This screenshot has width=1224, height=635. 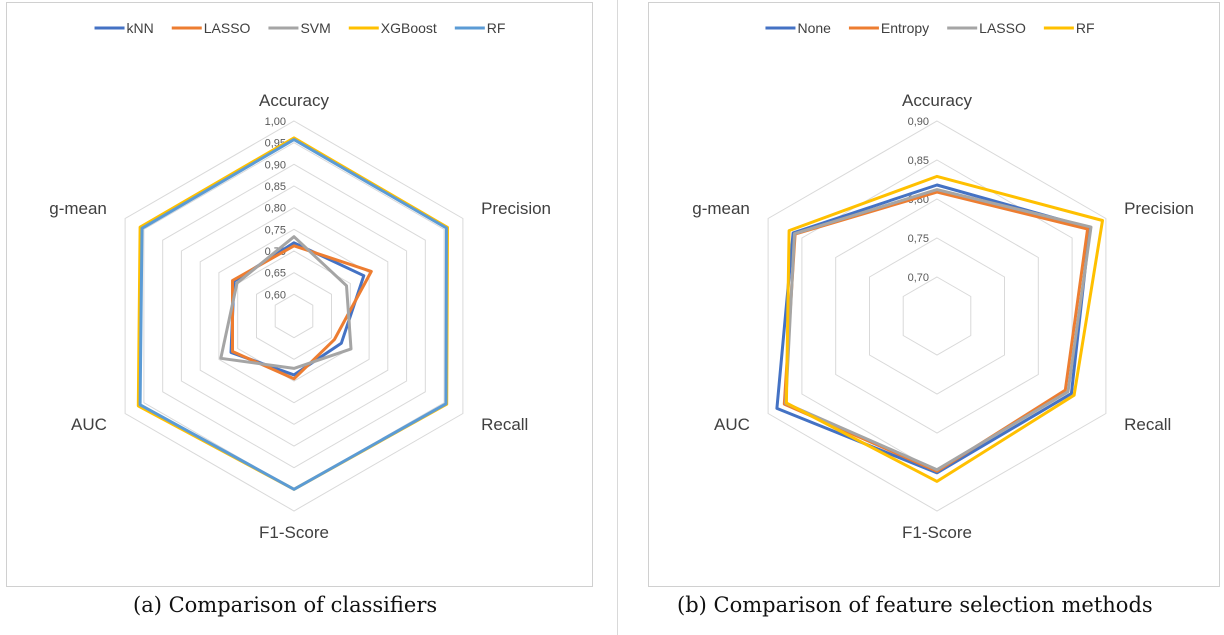 What do you see at coordinates (275, 122) in the screenshot?
I see `tick-label: 1,00` at bounding box center [275, 122].